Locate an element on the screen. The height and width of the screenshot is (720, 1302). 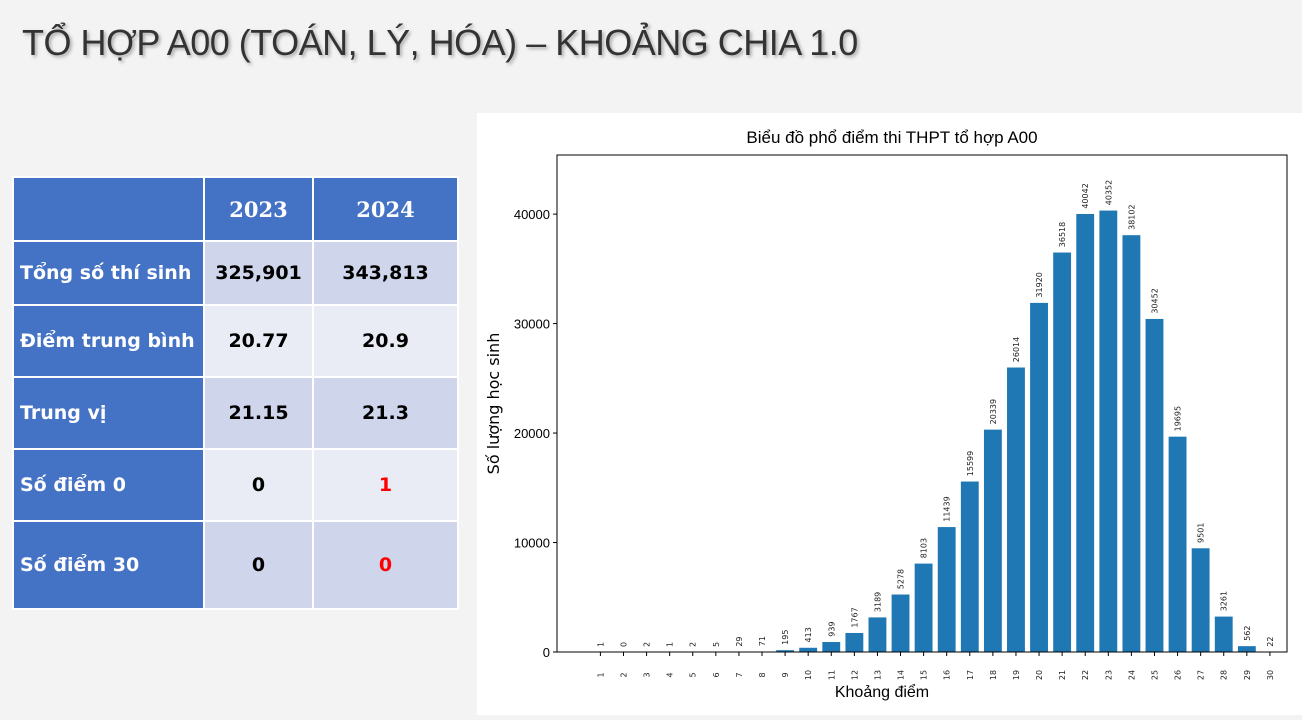
value-2024: 343,813 is located at coordinates (385, 273).